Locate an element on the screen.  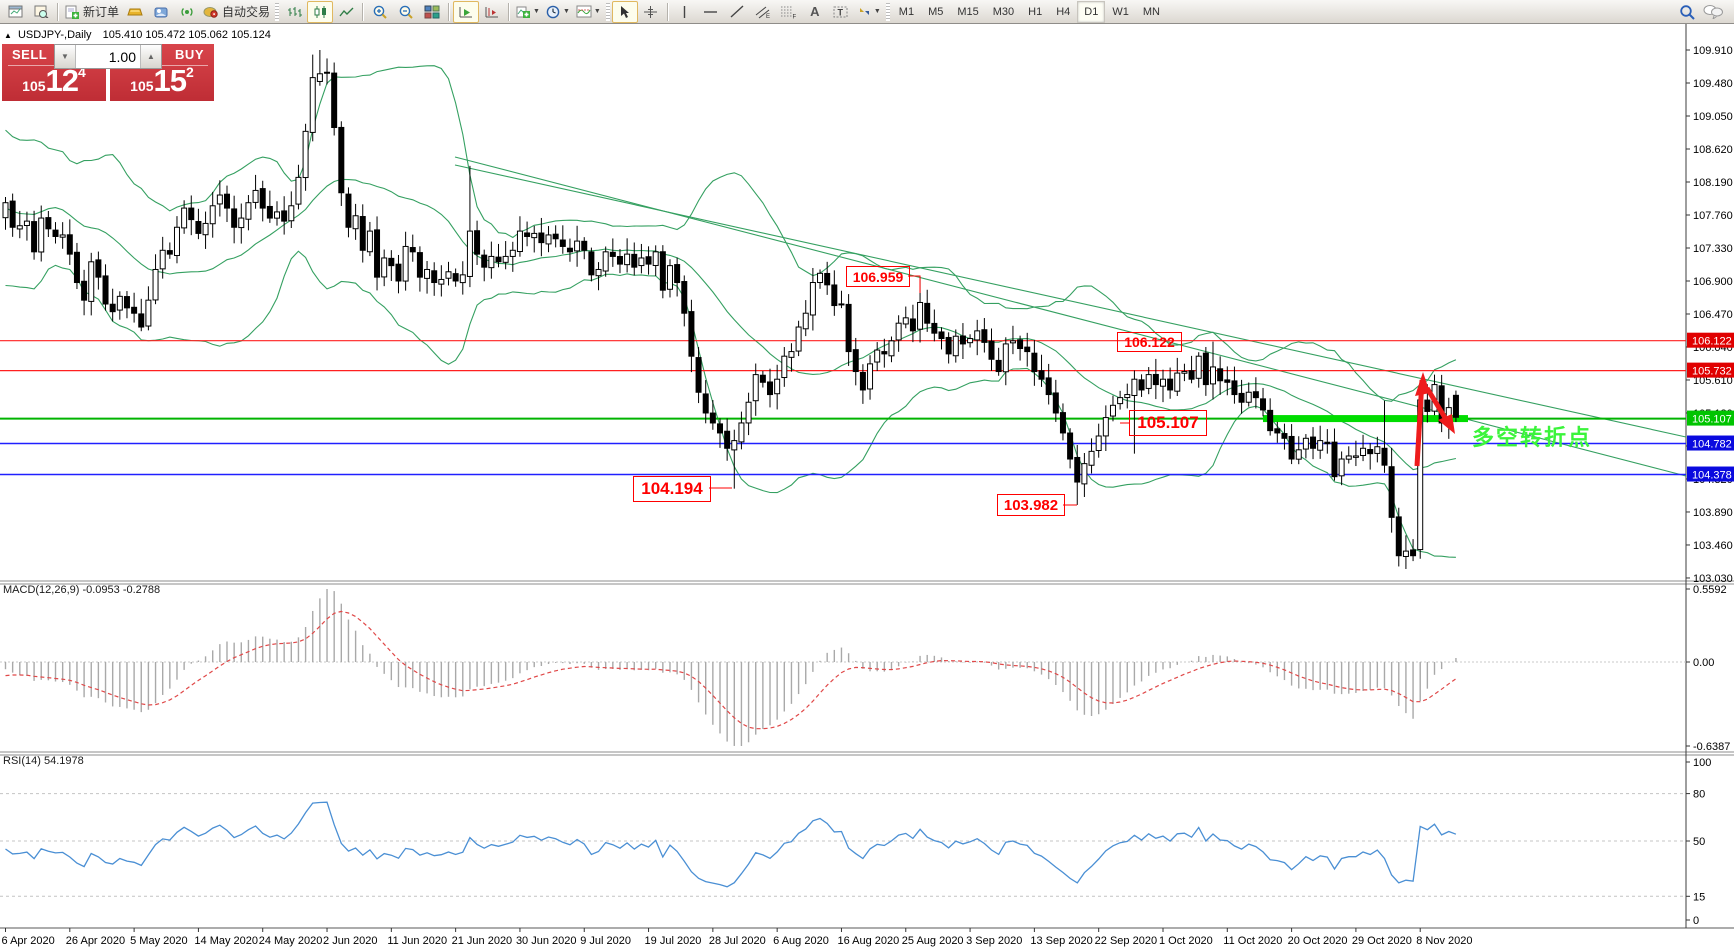
buy-label: BUY is located at coordinates (189, 54).